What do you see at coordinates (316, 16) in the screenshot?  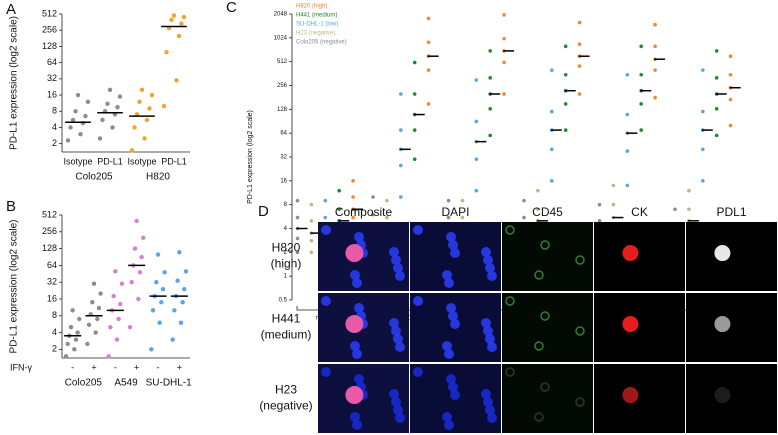 I see `legend-entry: H441 (medium)` at bounding box center [316, 16].